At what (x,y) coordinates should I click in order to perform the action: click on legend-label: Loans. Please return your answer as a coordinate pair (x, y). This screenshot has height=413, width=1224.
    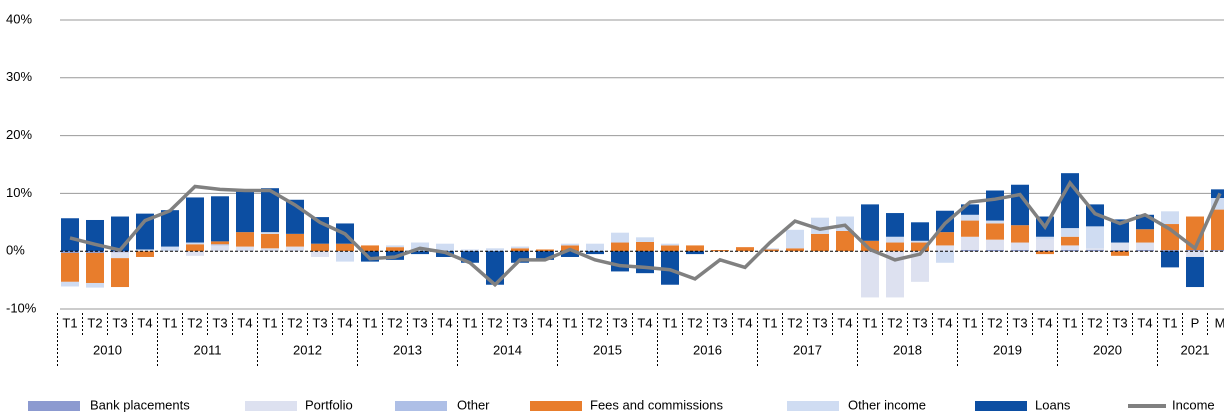
    Looking at the image, I should click on (1053, 404).